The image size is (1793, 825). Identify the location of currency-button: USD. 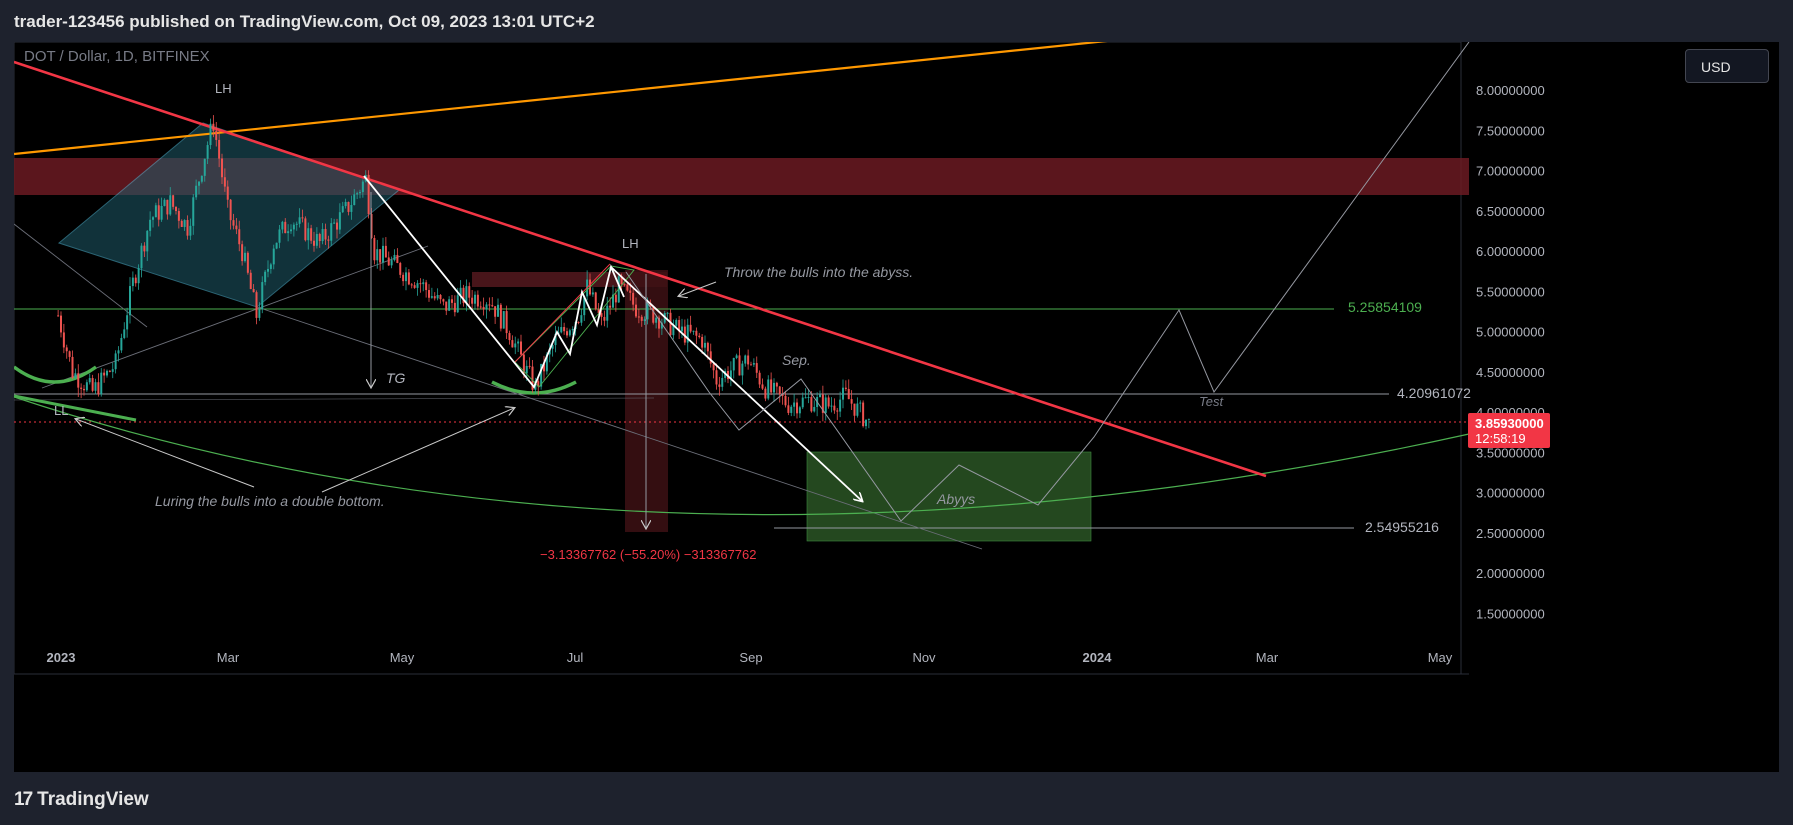
(1727, 66).